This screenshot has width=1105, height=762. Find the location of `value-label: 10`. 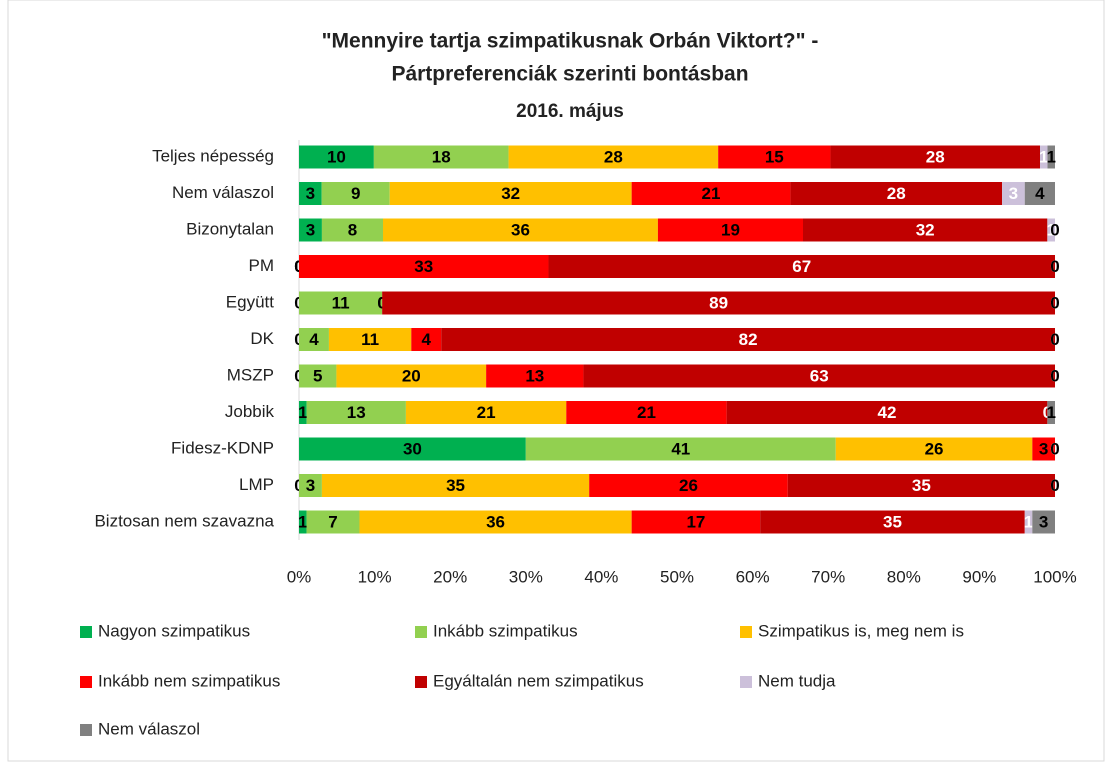

value-label: 10 is located at coordinates (336, 156).